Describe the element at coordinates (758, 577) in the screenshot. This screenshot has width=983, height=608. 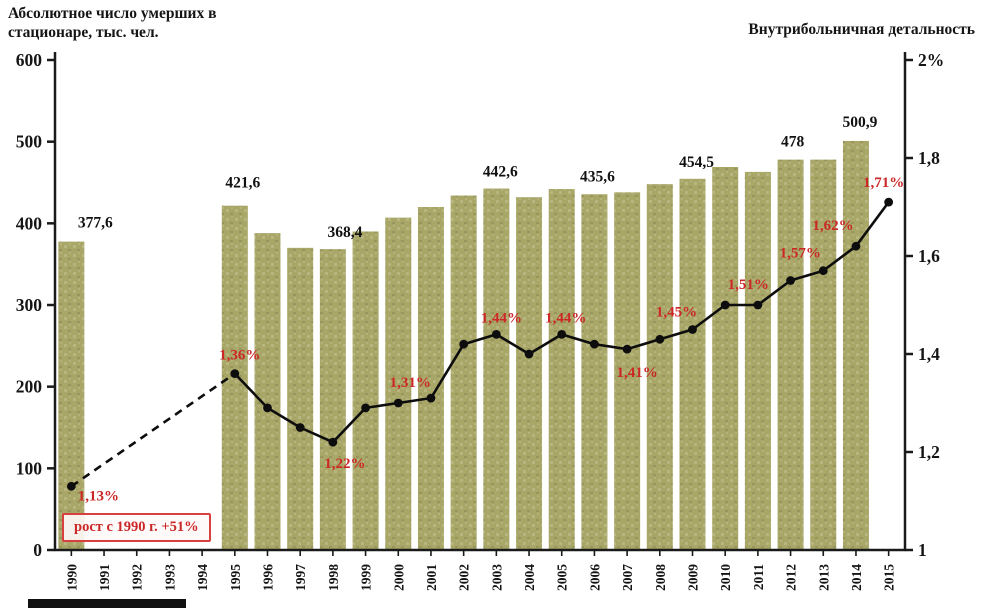
I see `svg-text: 2011` at that location.